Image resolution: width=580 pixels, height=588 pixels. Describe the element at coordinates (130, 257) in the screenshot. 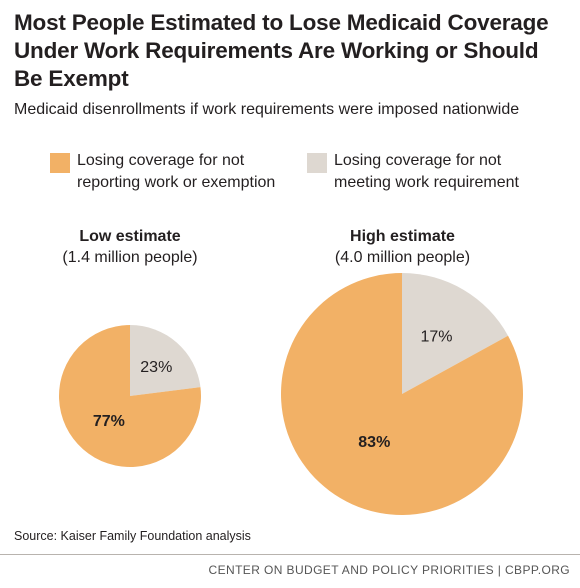

I see `pie-subtitle-low: (1.4 million people)` at that location.